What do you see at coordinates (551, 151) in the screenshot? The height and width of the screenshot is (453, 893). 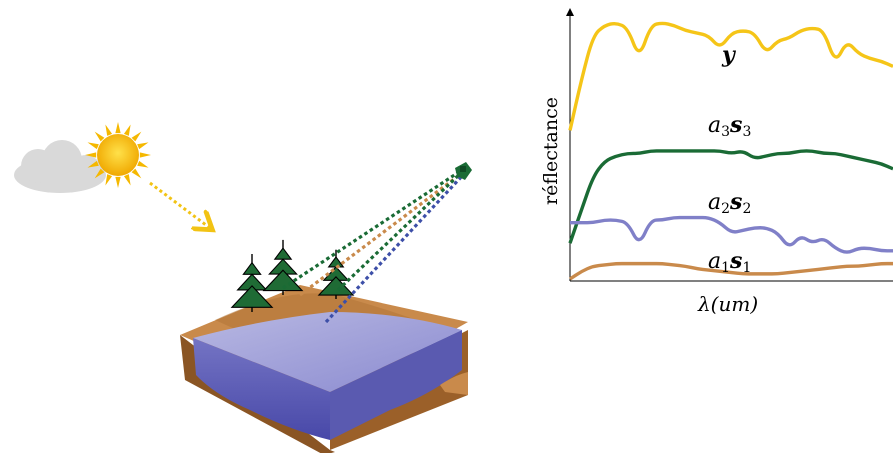 I see `y-axis-label: réflectance` at bounding box center [551, 151].